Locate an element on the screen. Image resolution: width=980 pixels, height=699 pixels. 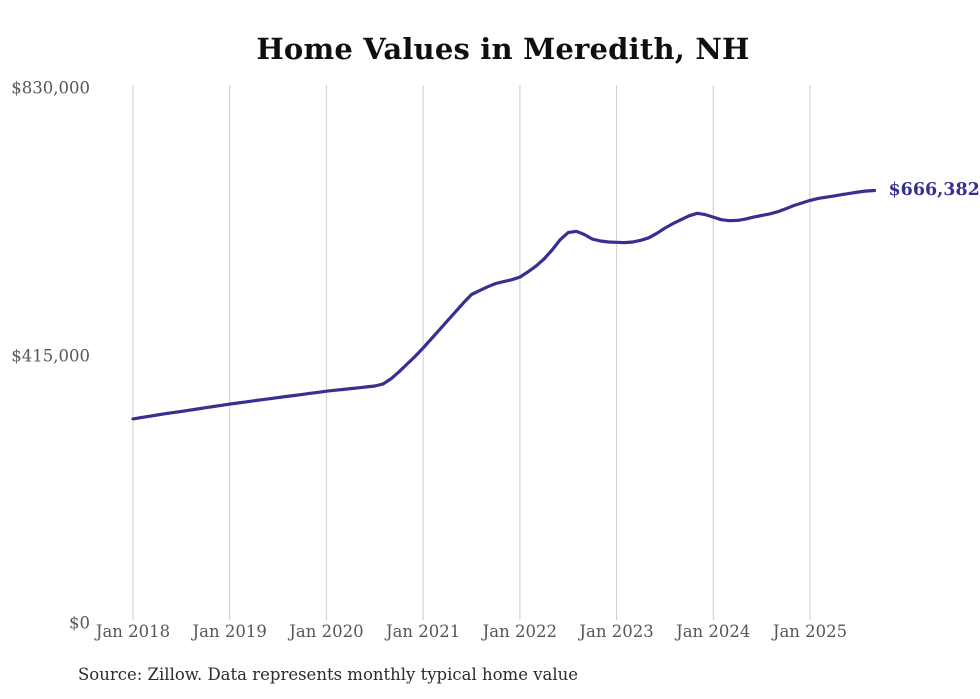
y-tick-label: $830,000 is located at coordinates (50, 88).